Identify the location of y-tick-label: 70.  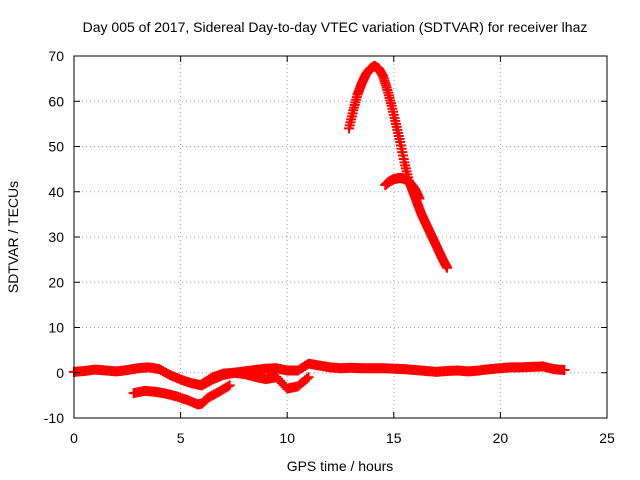
(56, 56).